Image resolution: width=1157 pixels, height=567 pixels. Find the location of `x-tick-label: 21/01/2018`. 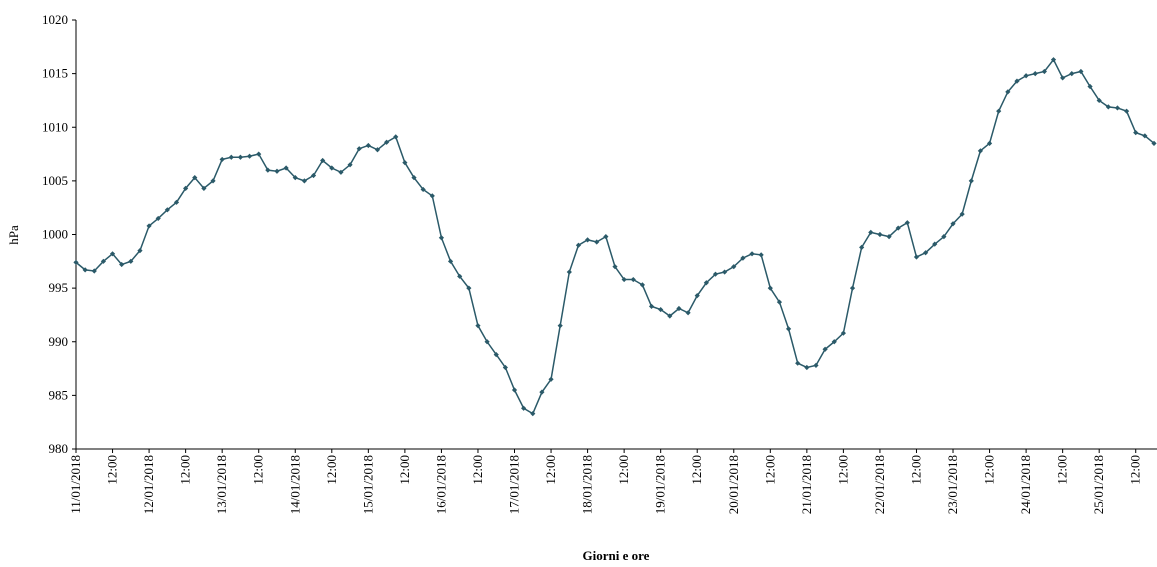

x-tick-label: 21/01/2018 is located at coordinates (806, 484).